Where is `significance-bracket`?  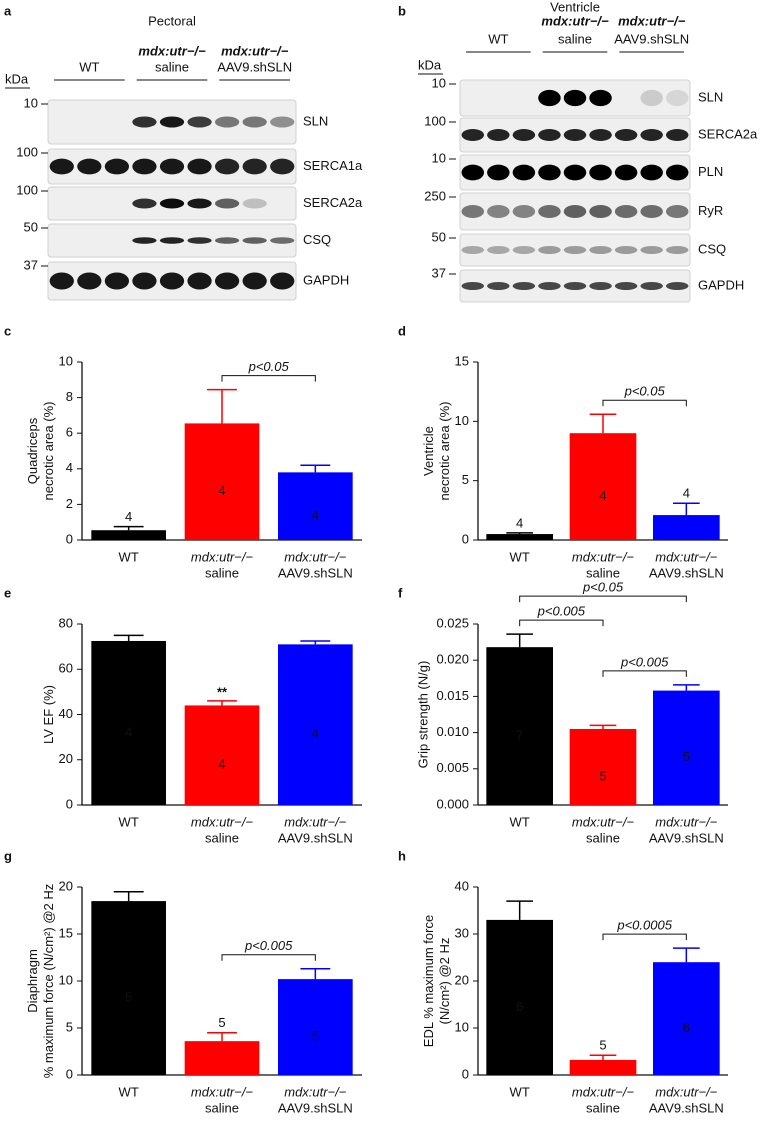
significance-bracket is located at coordinates (561, 623).